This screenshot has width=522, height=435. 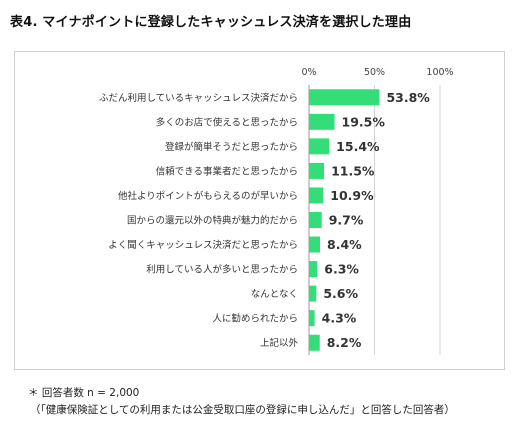 I want to click on category-label: 国からの還元以外の特典が魅力的だから, so click(x=212, y=221).